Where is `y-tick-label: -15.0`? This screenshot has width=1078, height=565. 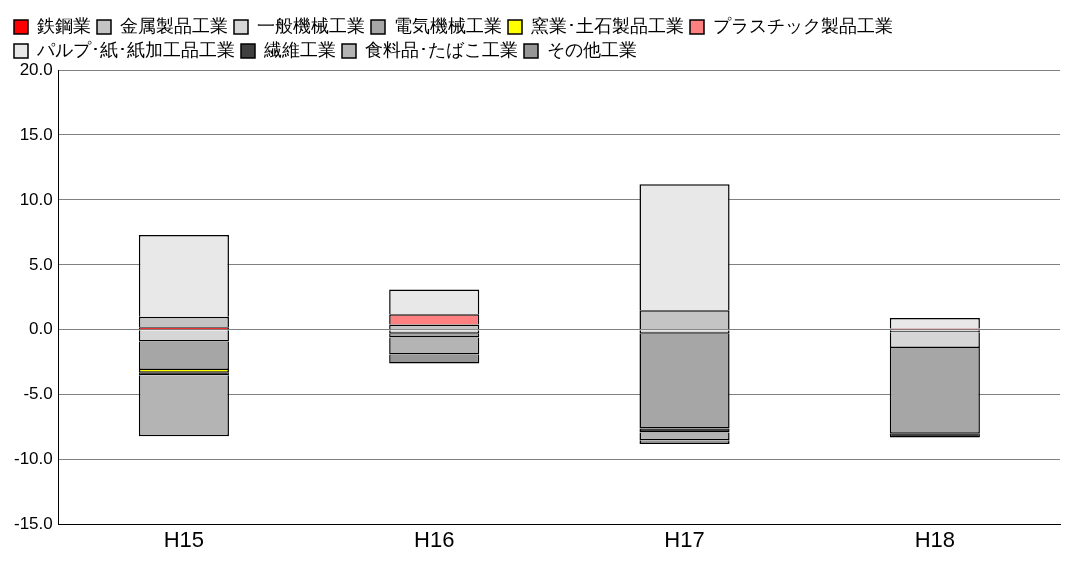 y-tick-label: -15.0 is located at coordinates (33, 524).